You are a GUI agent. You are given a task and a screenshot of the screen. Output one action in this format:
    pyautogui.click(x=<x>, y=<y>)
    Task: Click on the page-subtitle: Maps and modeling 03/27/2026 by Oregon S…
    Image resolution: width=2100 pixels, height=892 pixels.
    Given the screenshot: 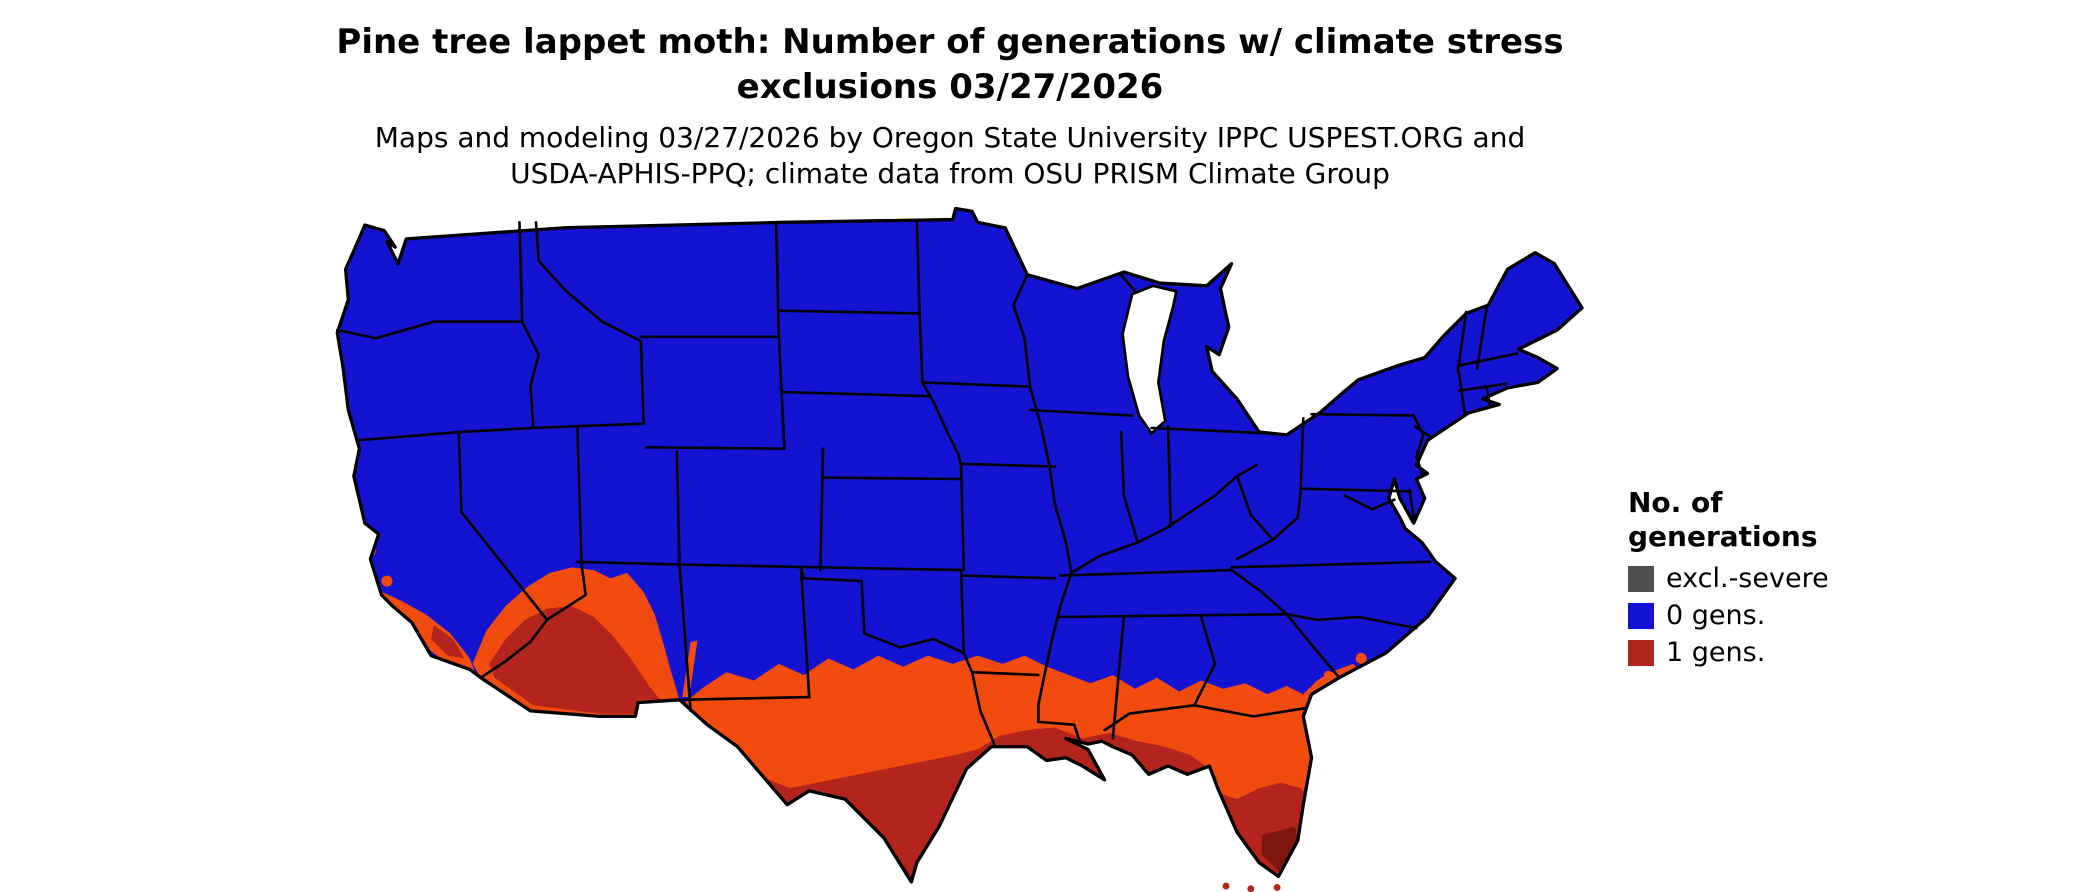 What is the action you would take?
    pyautogui.click(x=950, y=156)
    